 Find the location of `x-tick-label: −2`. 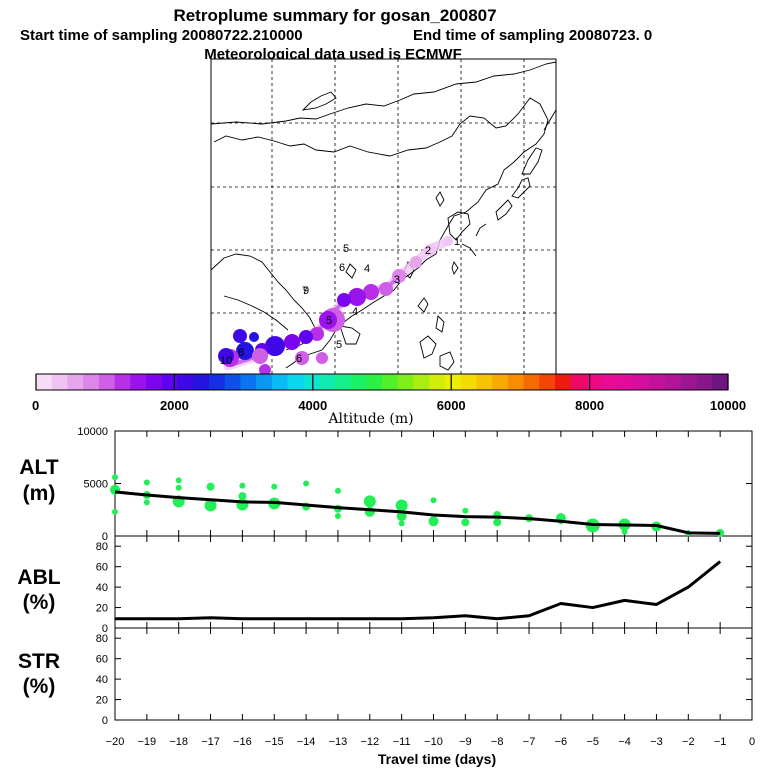

x-tick-label: −2 is located at coordinates (688, 742).